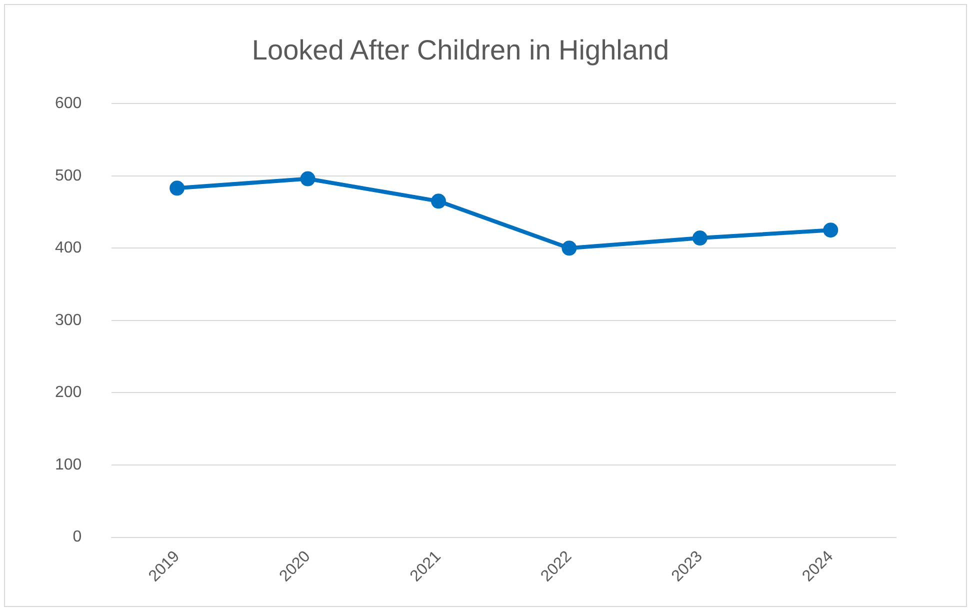 The image size is (973, 611). I want to click on chart-title: Looked After Children in Highland, so click(461, 50).